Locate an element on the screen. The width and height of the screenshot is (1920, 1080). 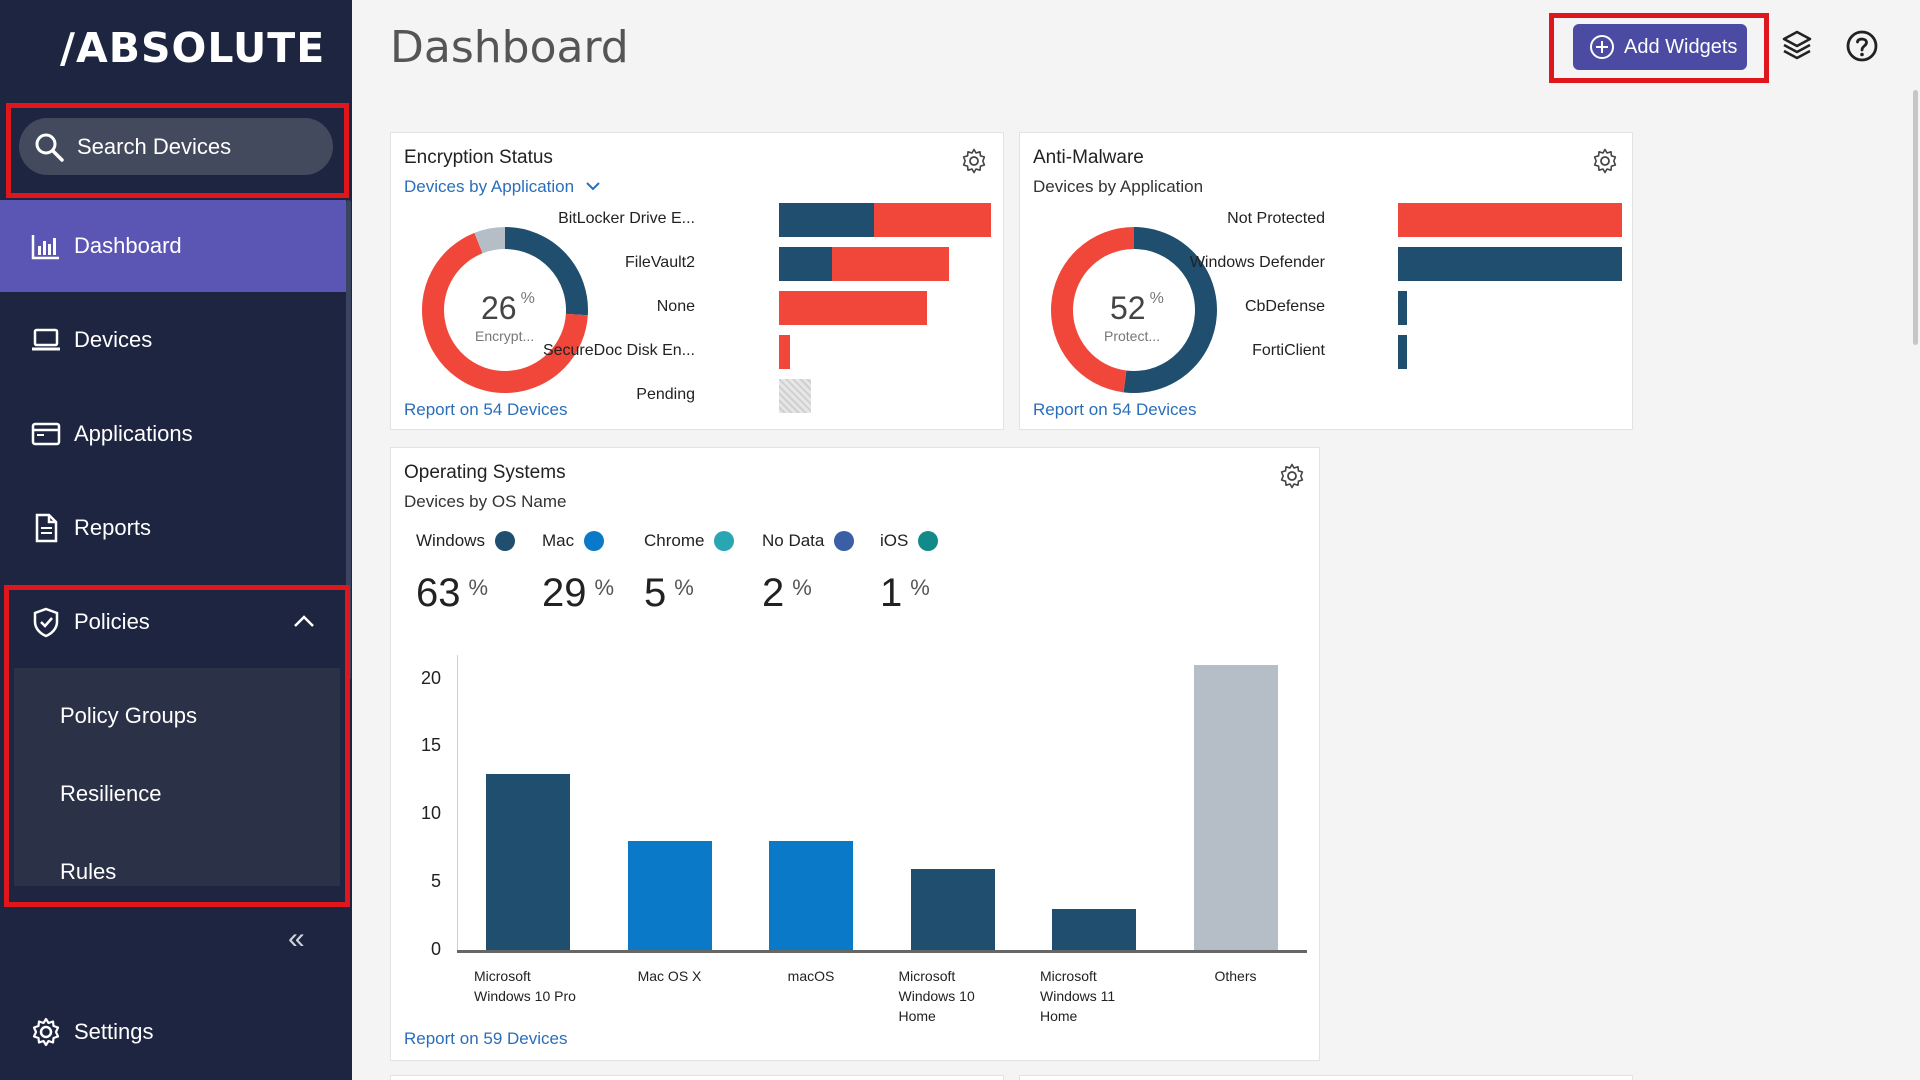
hbar-none is located at coordinates (853, 308).